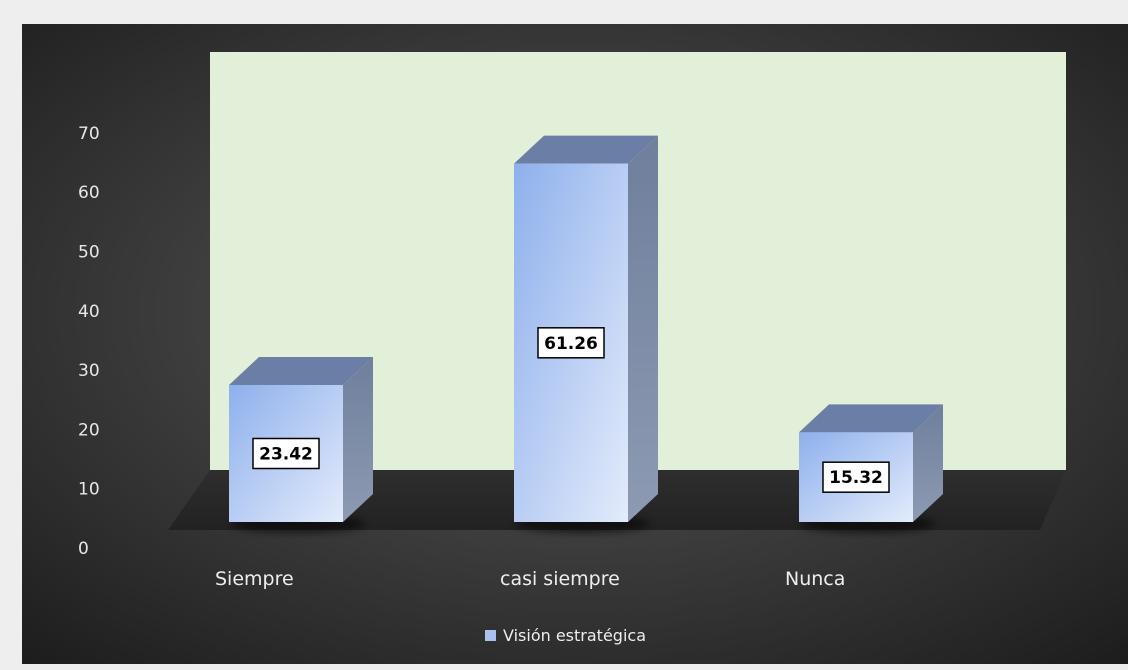  What do you see at coordinates (89, 430) in the screenshot?
I see `y-tick-label: 20` at bounding box center [89, 430].